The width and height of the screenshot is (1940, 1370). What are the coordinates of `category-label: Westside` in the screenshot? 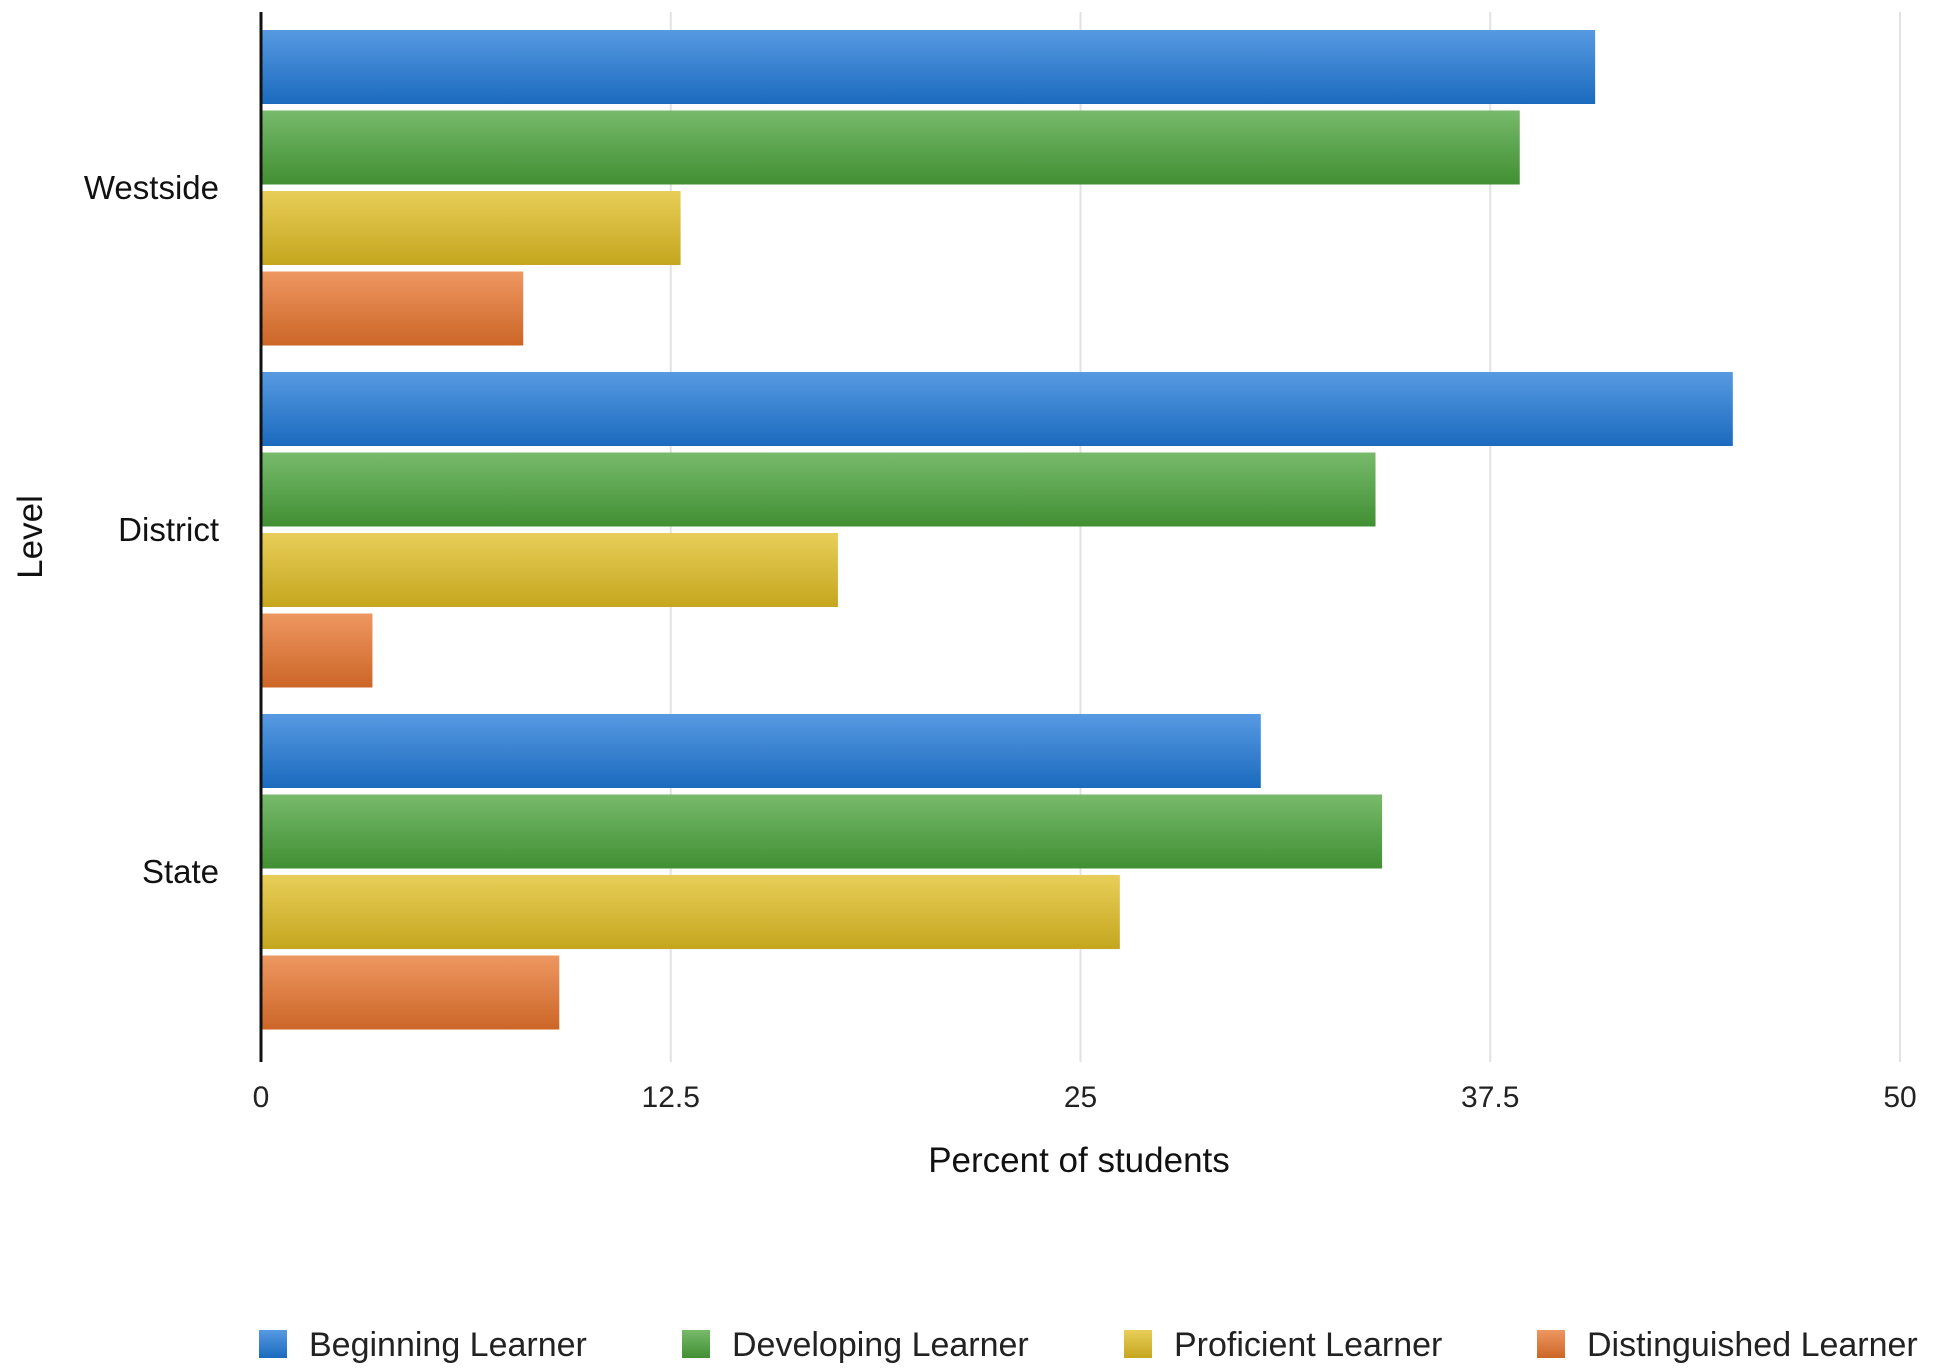 It's located at (151, 187).